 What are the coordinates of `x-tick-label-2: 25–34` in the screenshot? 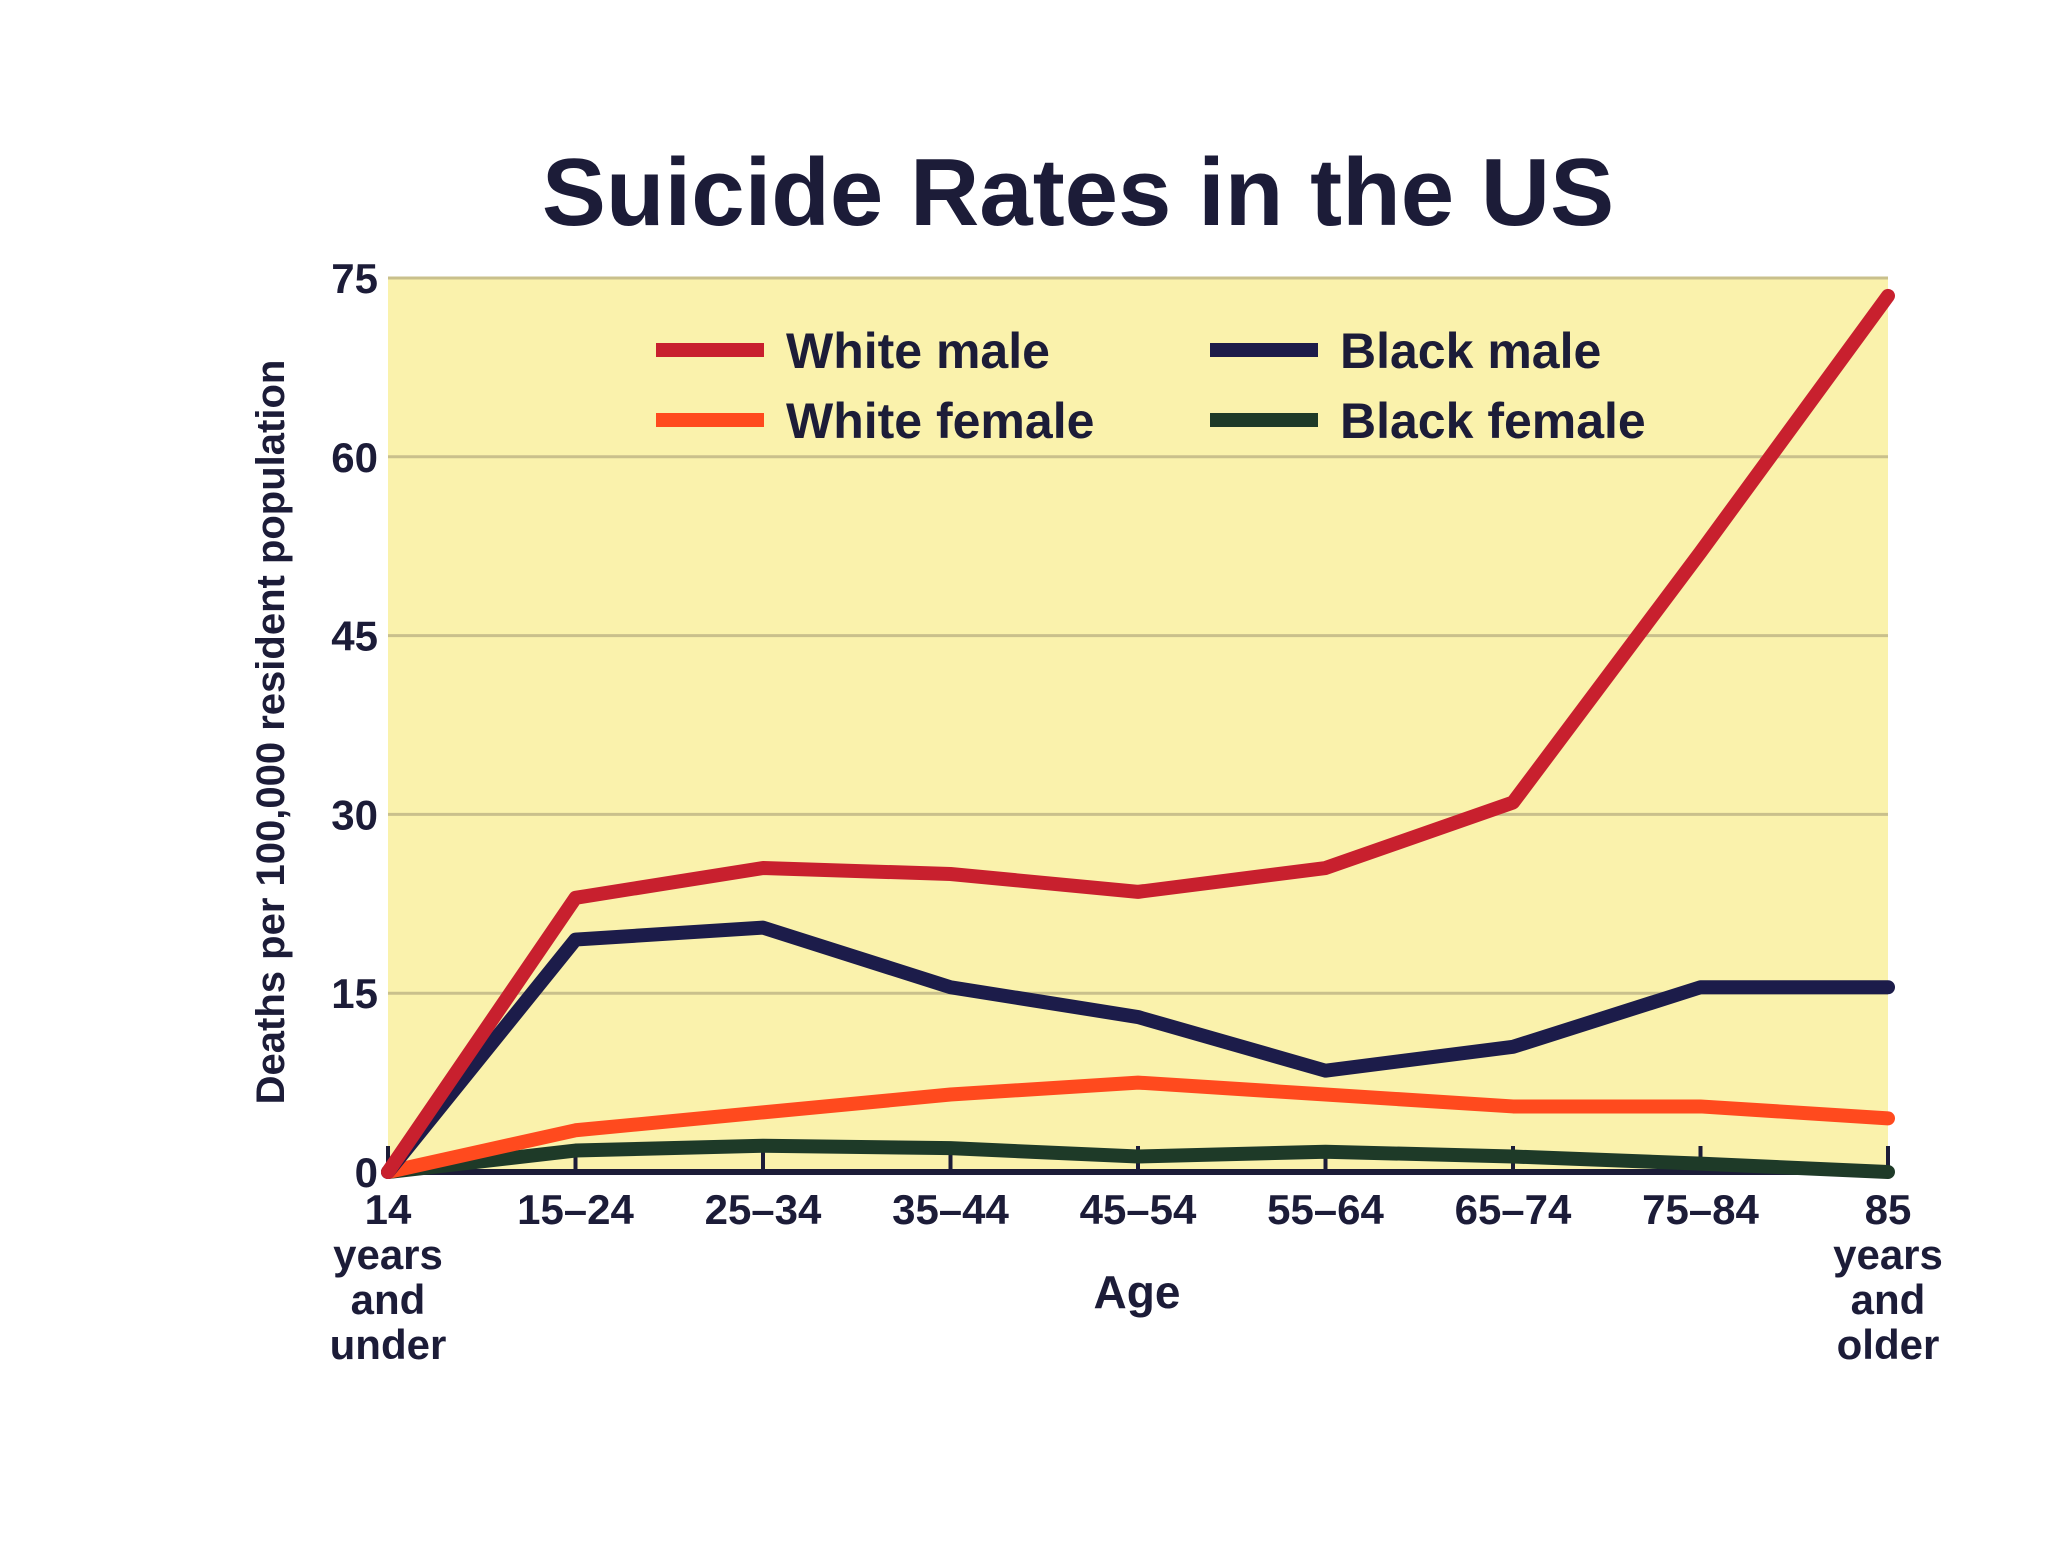 It's located at (763, 1209).